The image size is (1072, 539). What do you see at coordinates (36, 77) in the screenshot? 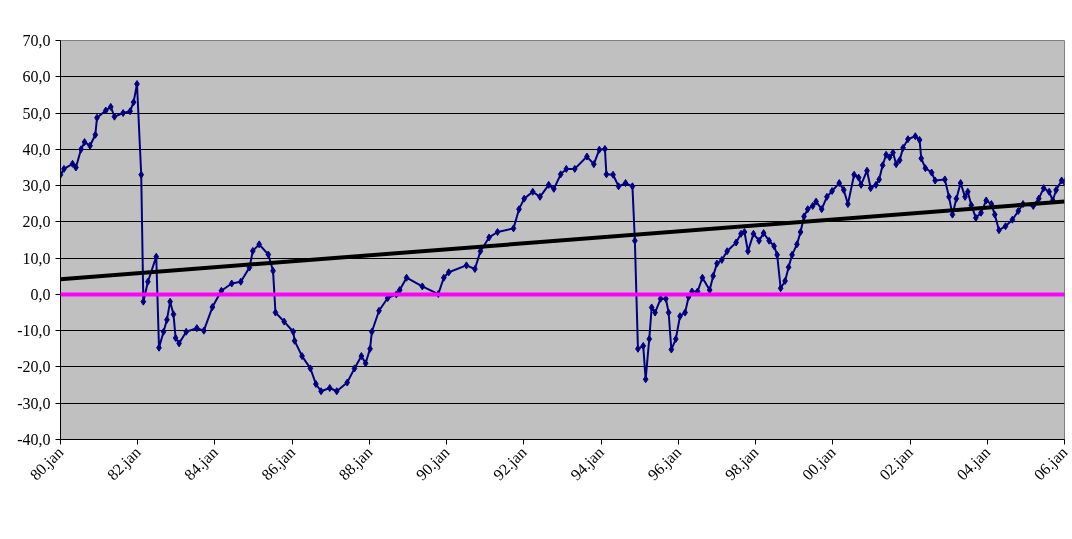
I see `y-tick-label: 60,0` at bounding box center [36, 77].